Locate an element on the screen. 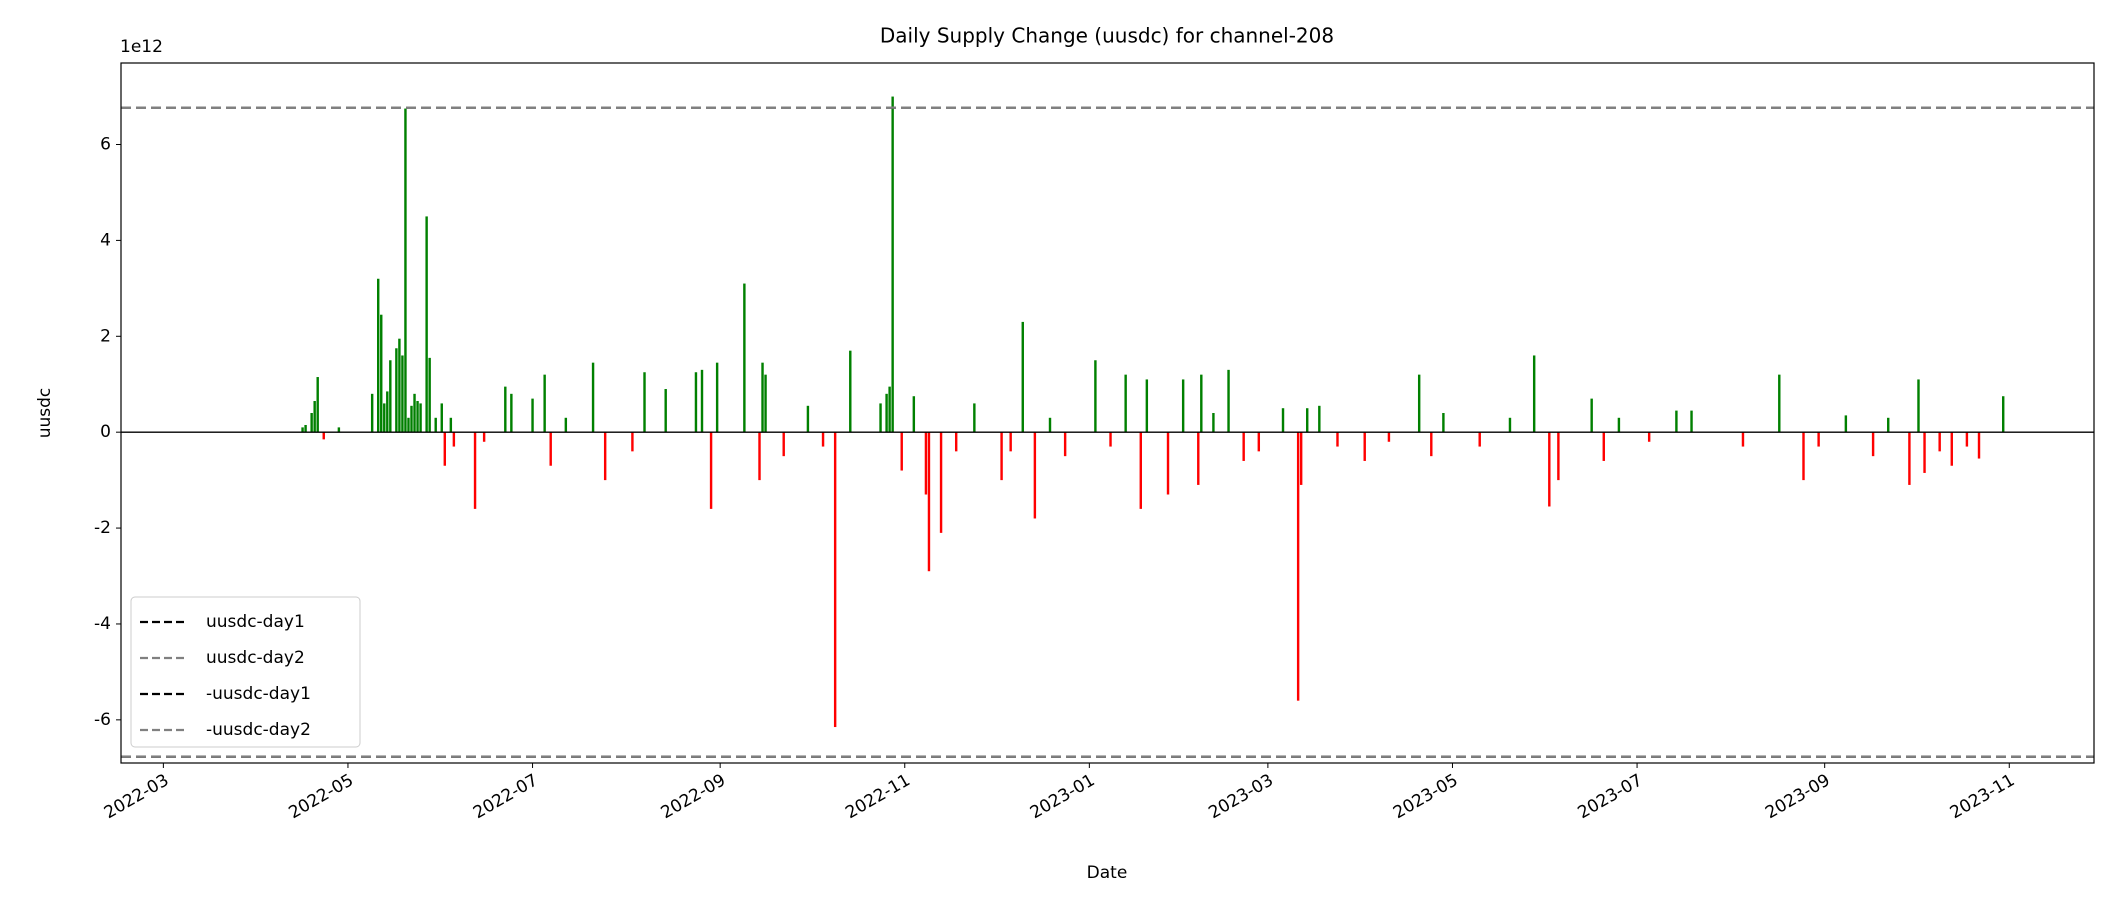 The height and width of the screenshot is (900, 2124). y-tick-label: 0 is located at coordinates (105, 432).